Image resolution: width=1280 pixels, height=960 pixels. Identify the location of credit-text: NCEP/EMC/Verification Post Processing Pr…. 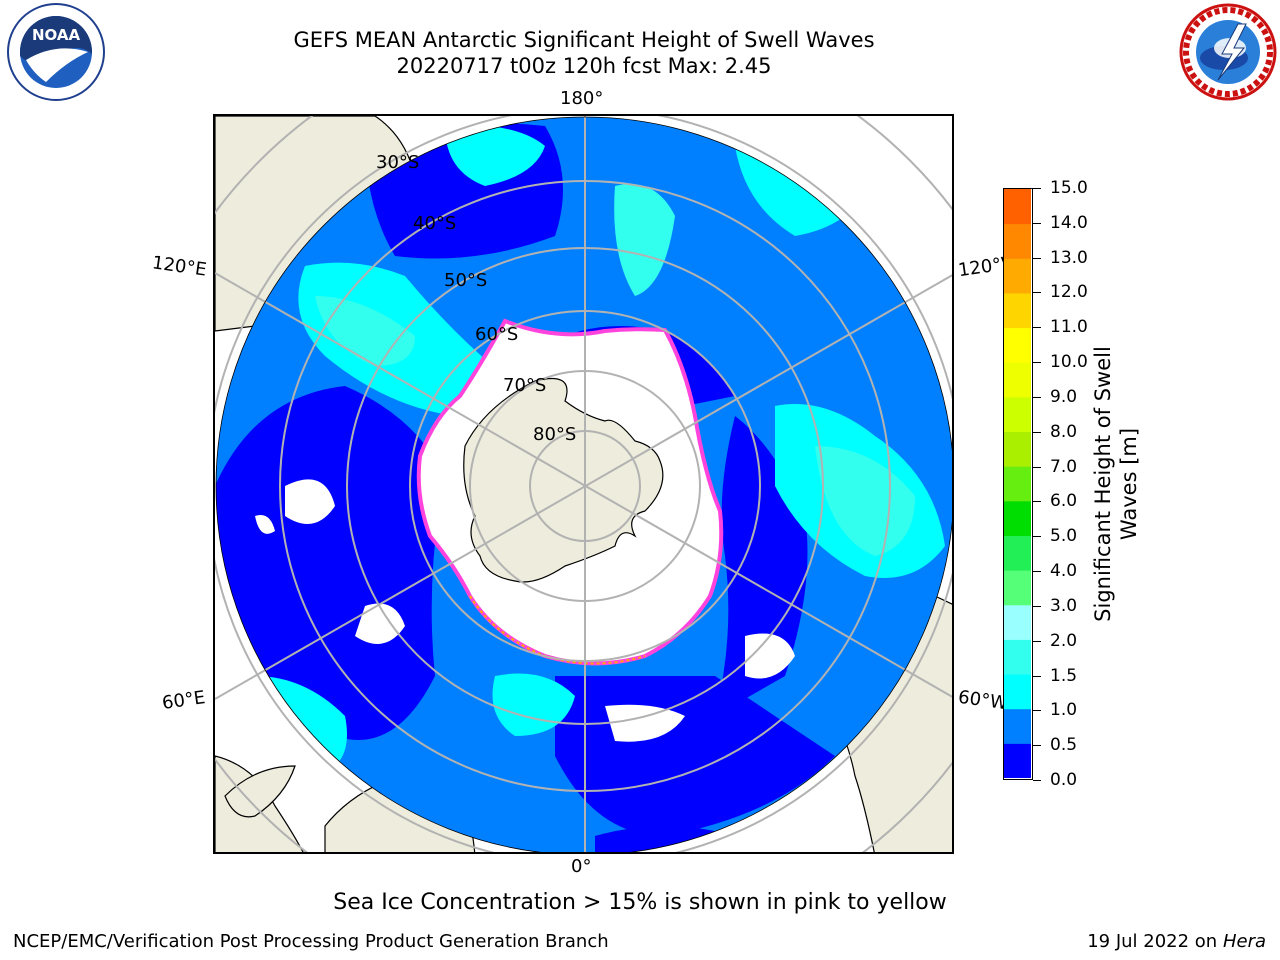
(311, 941).